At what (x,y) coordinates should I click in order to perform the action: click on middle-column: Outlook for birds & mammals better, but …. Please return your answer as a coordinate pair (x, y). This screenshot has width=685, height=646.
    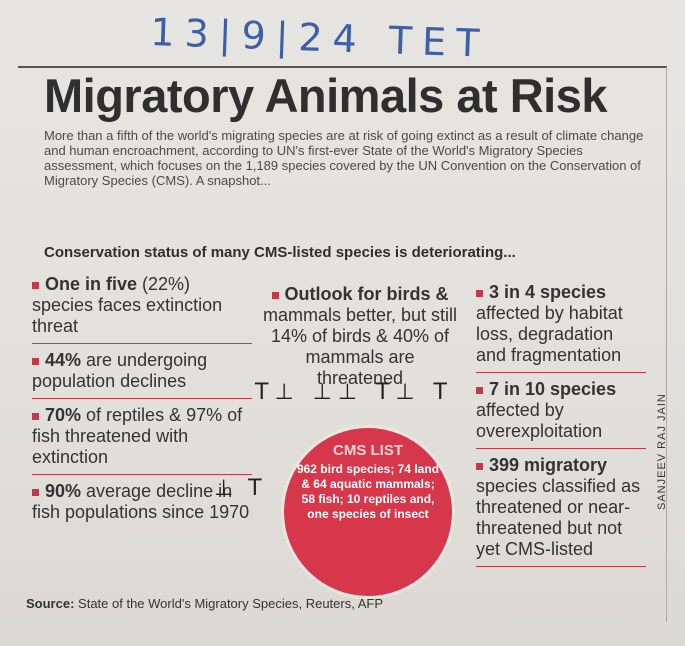
    Looking at the image, I should click on (360, 339).